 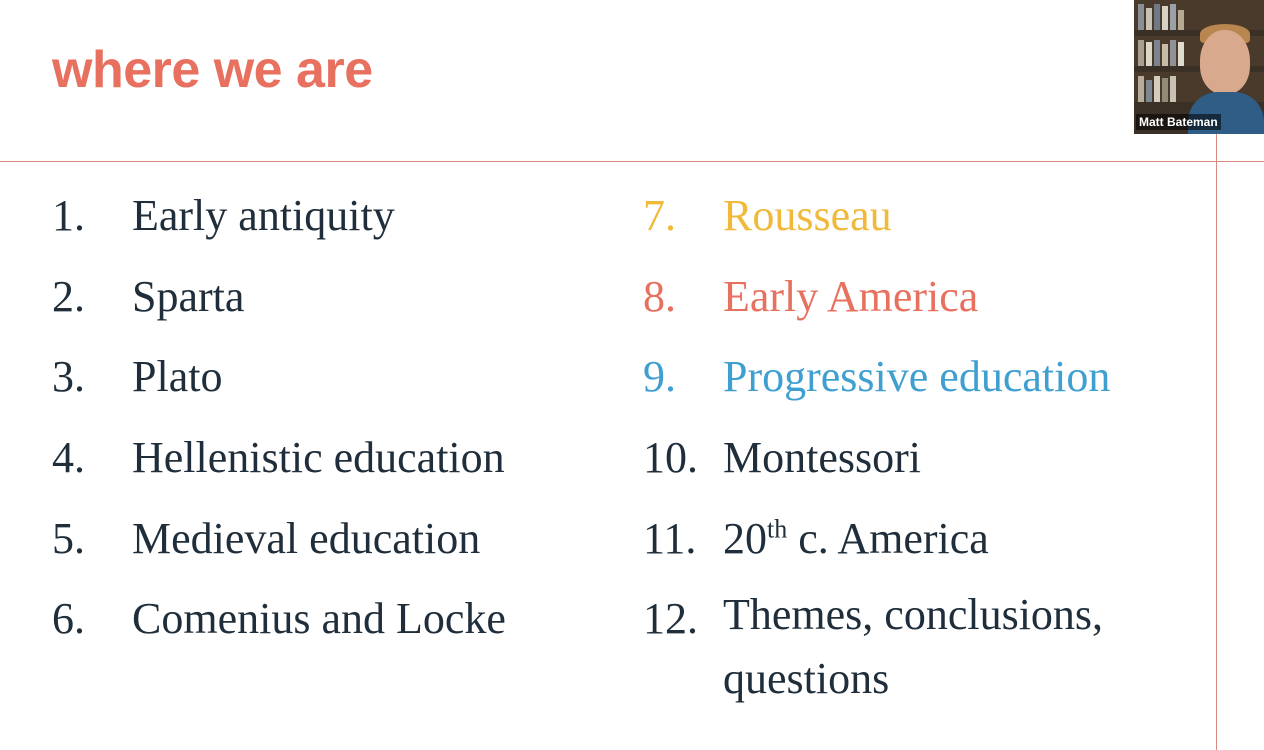 I want to click on item-number: 12., so click(x=683, y=619).